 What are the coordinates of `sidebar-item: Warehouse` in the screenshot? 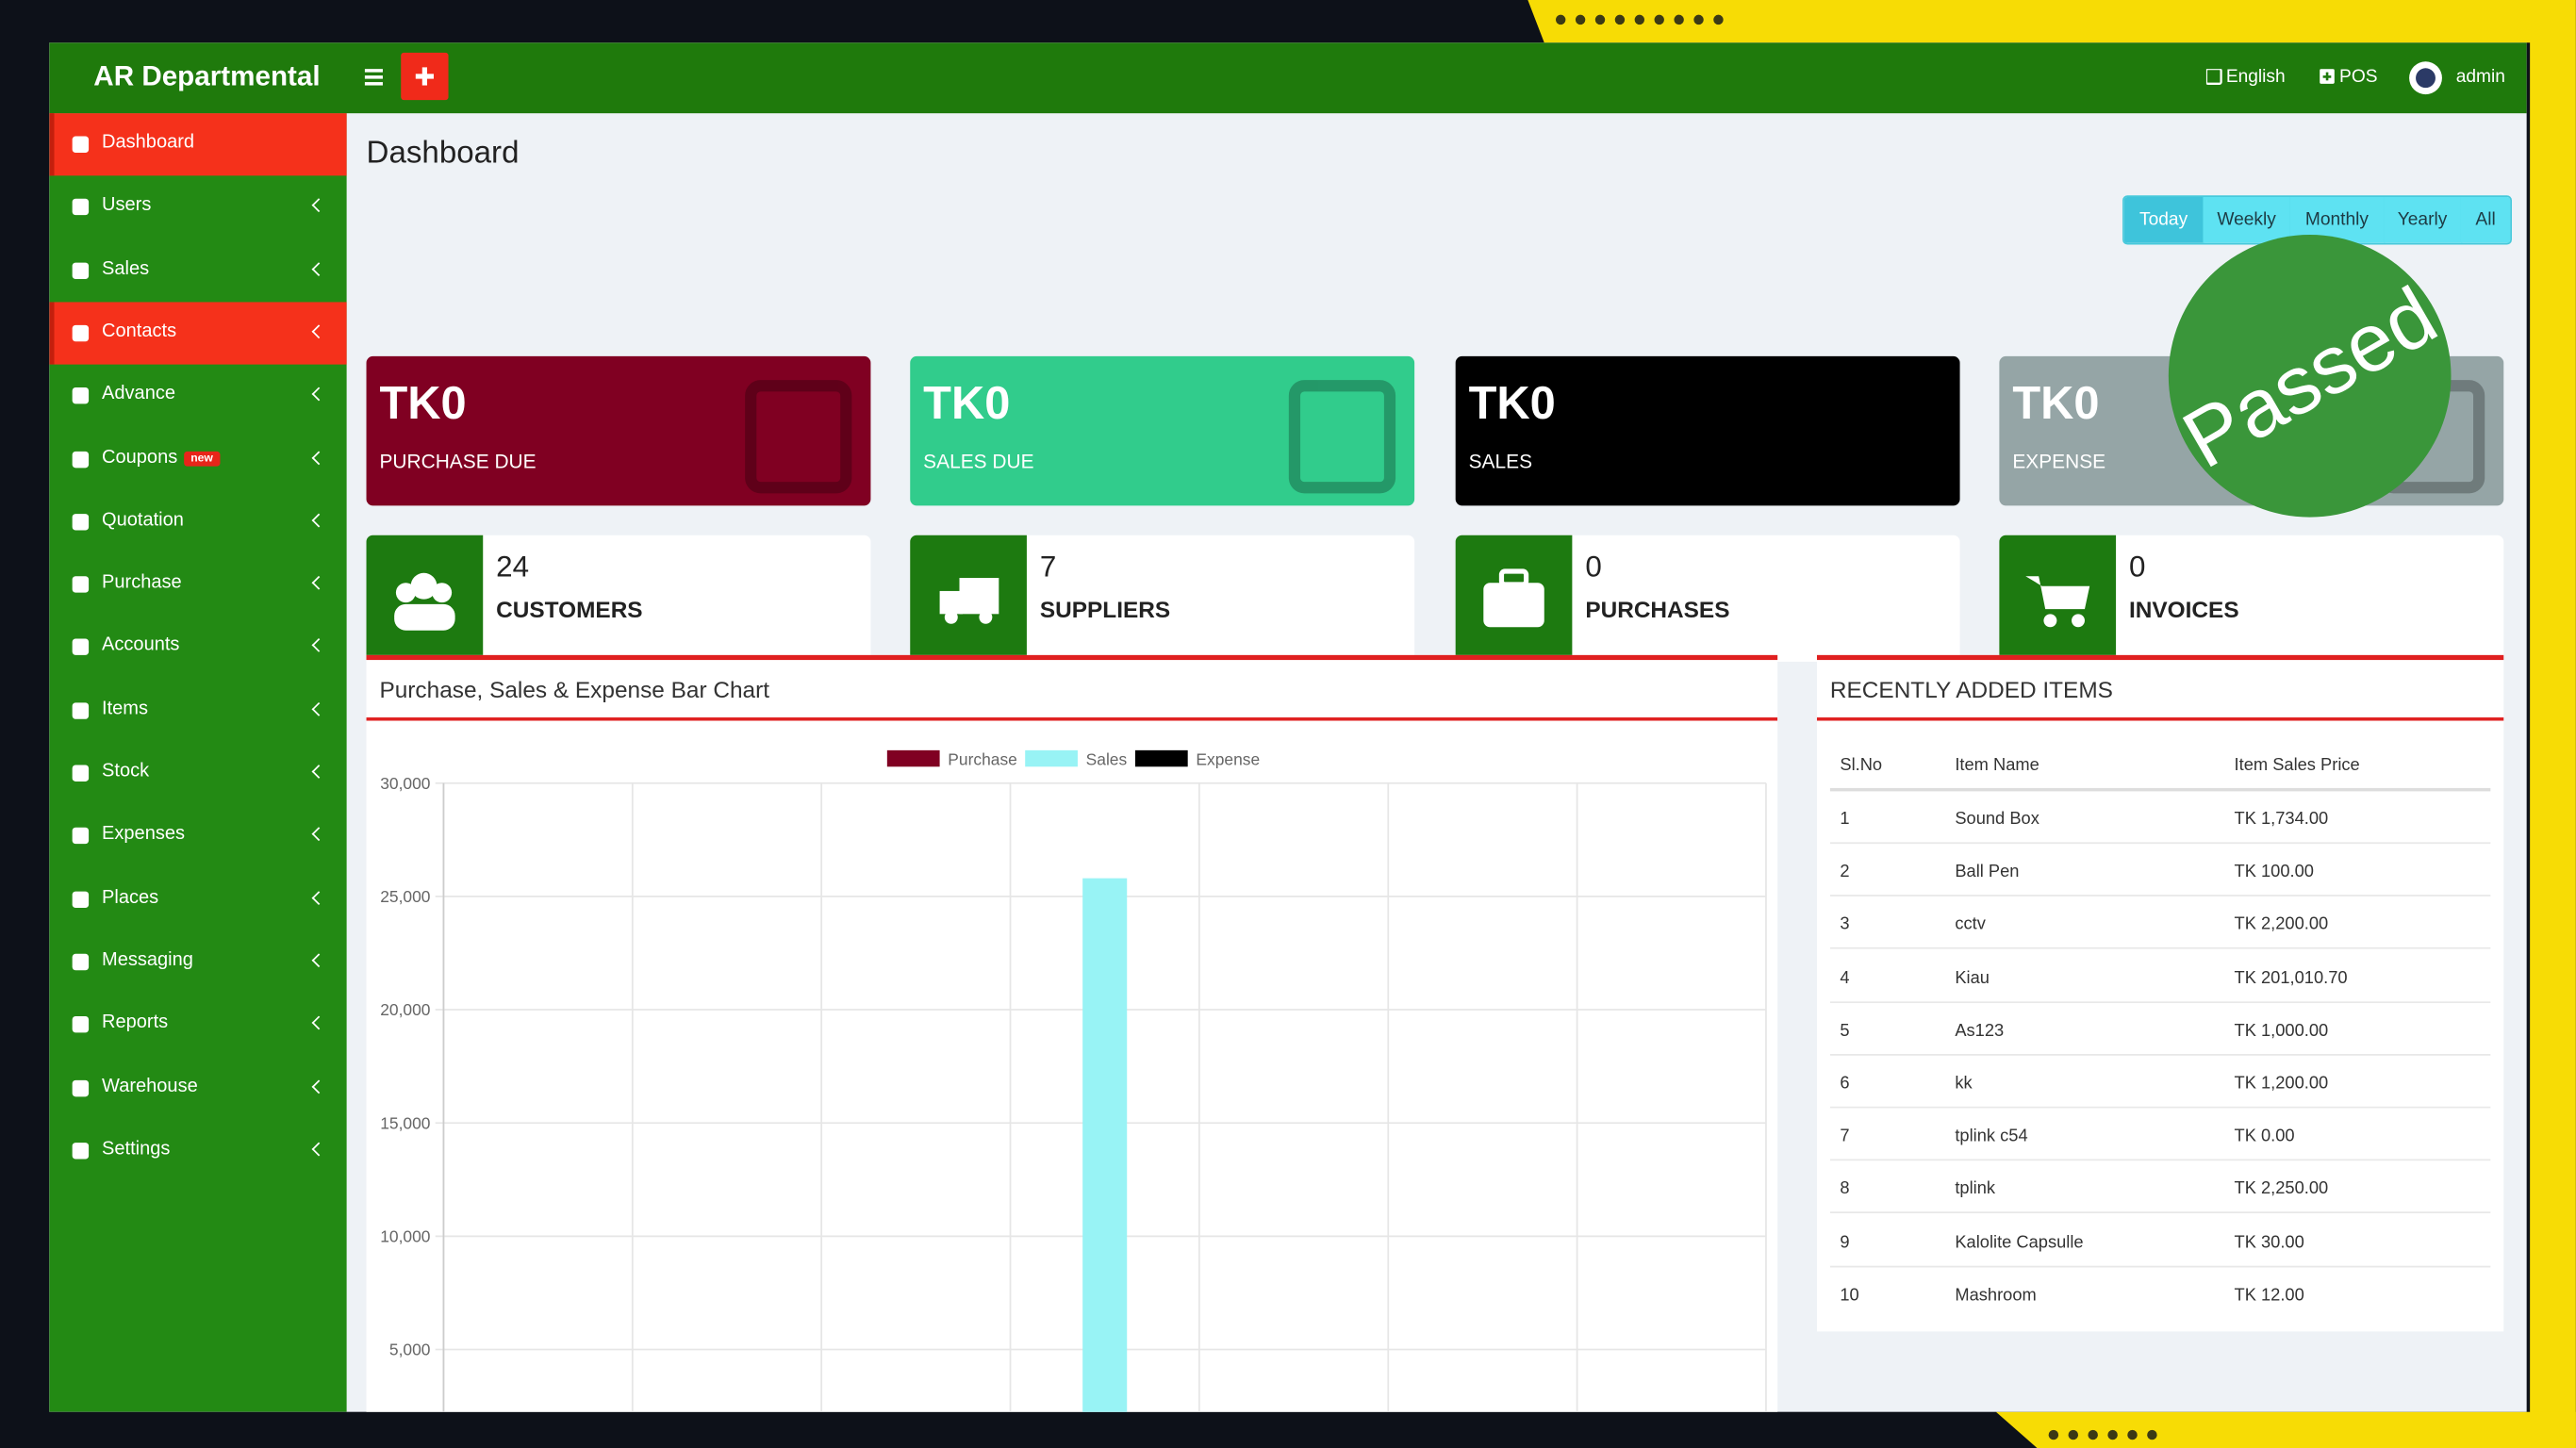 It's located at (197, 1088).